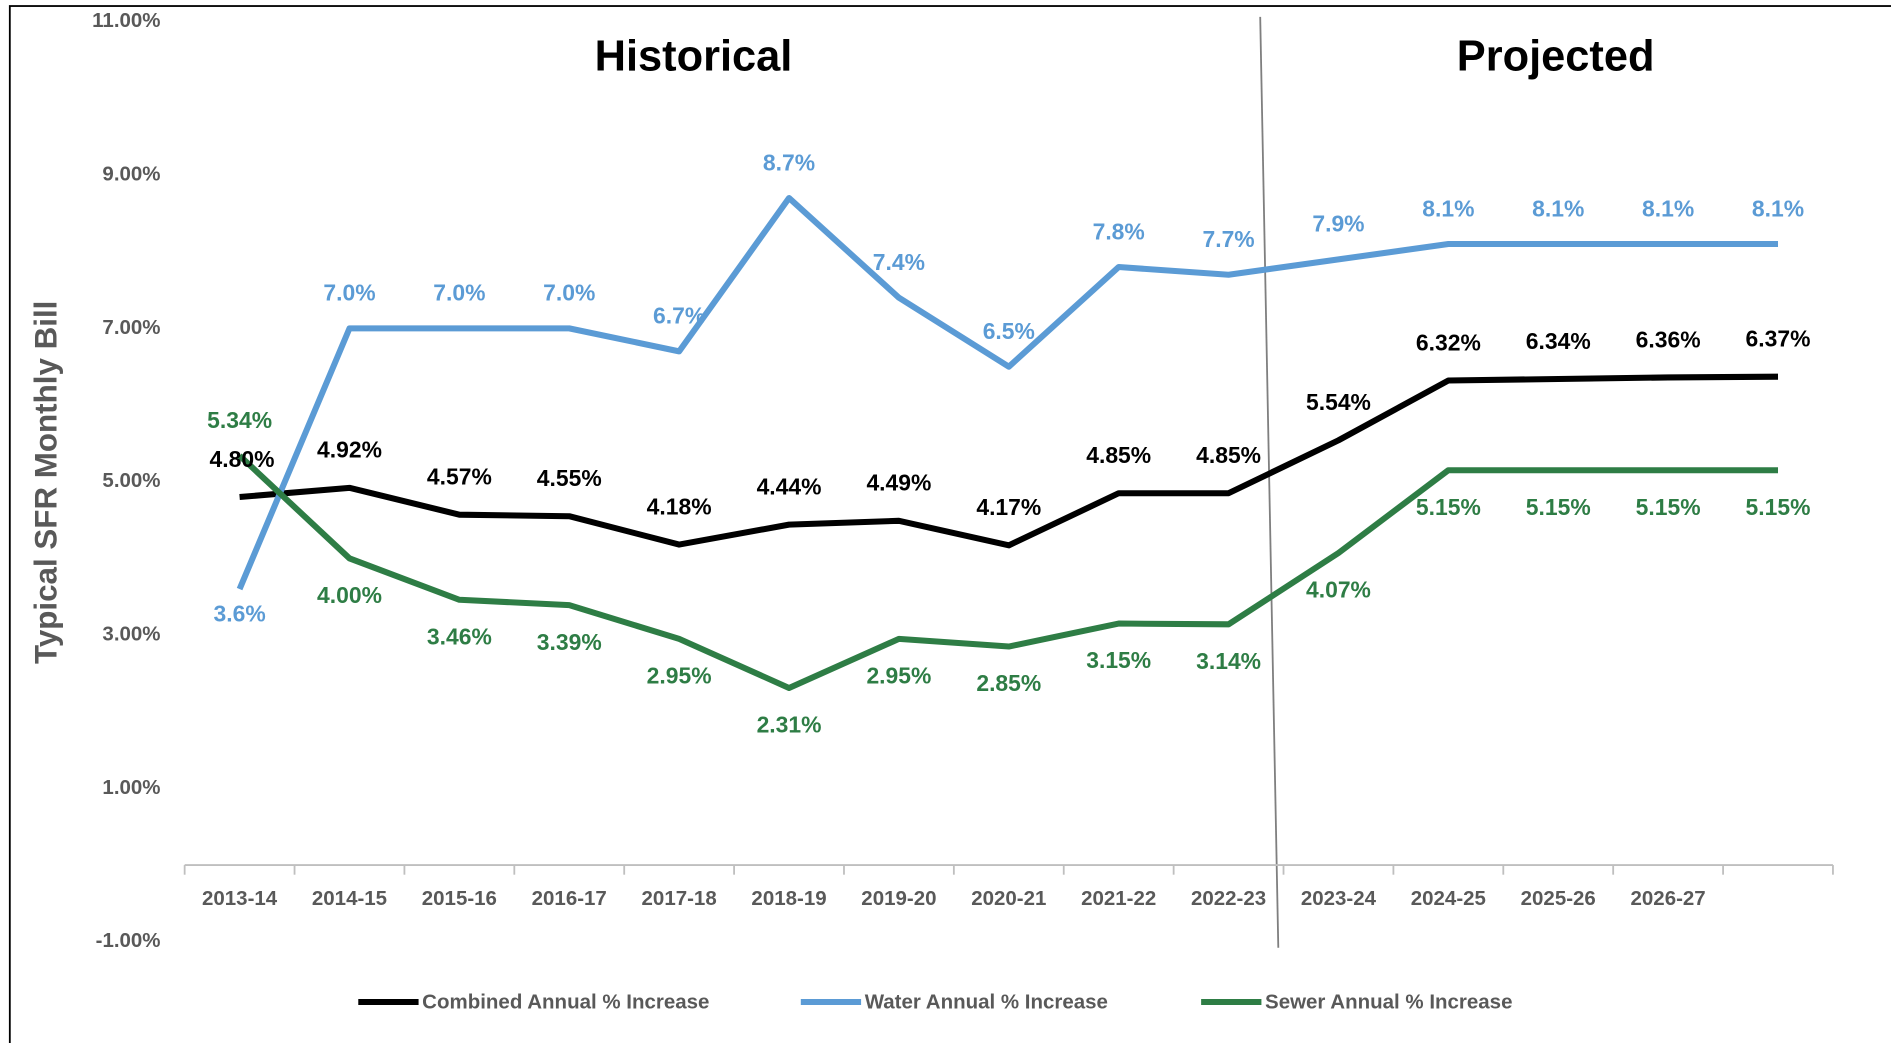 Image resolution: width=1891 pixels, height=1043 pixels. What do you see at coordinates (459, 898) in the screenshot?
I see `x-tick-label: 2015-16` at bounding box center [459, 898].